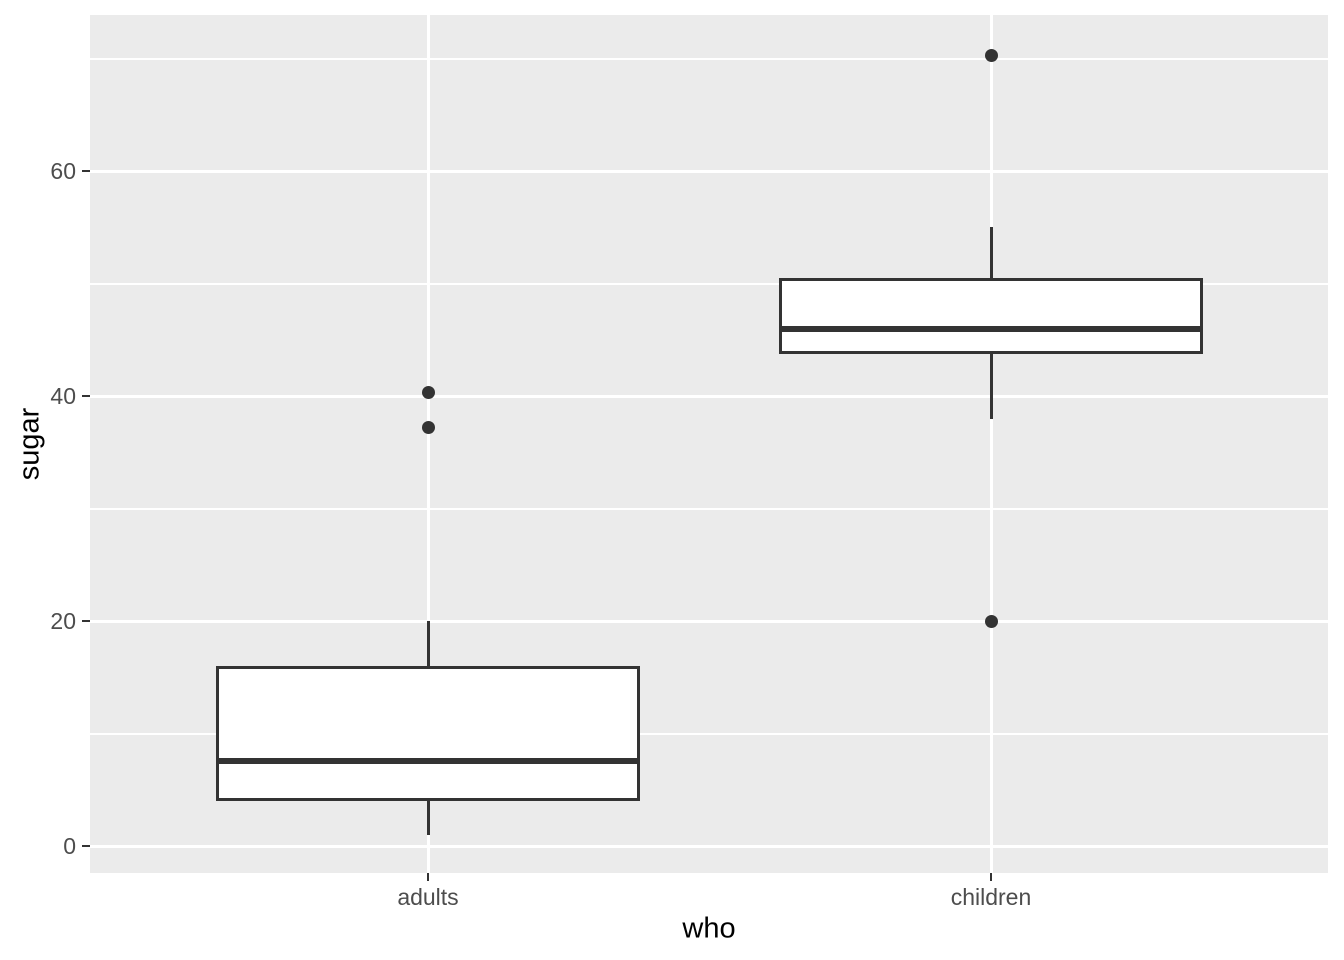 This screenshot has height=960, width=1344. I want to click on upper-whisker-adults, so click(428, 643).